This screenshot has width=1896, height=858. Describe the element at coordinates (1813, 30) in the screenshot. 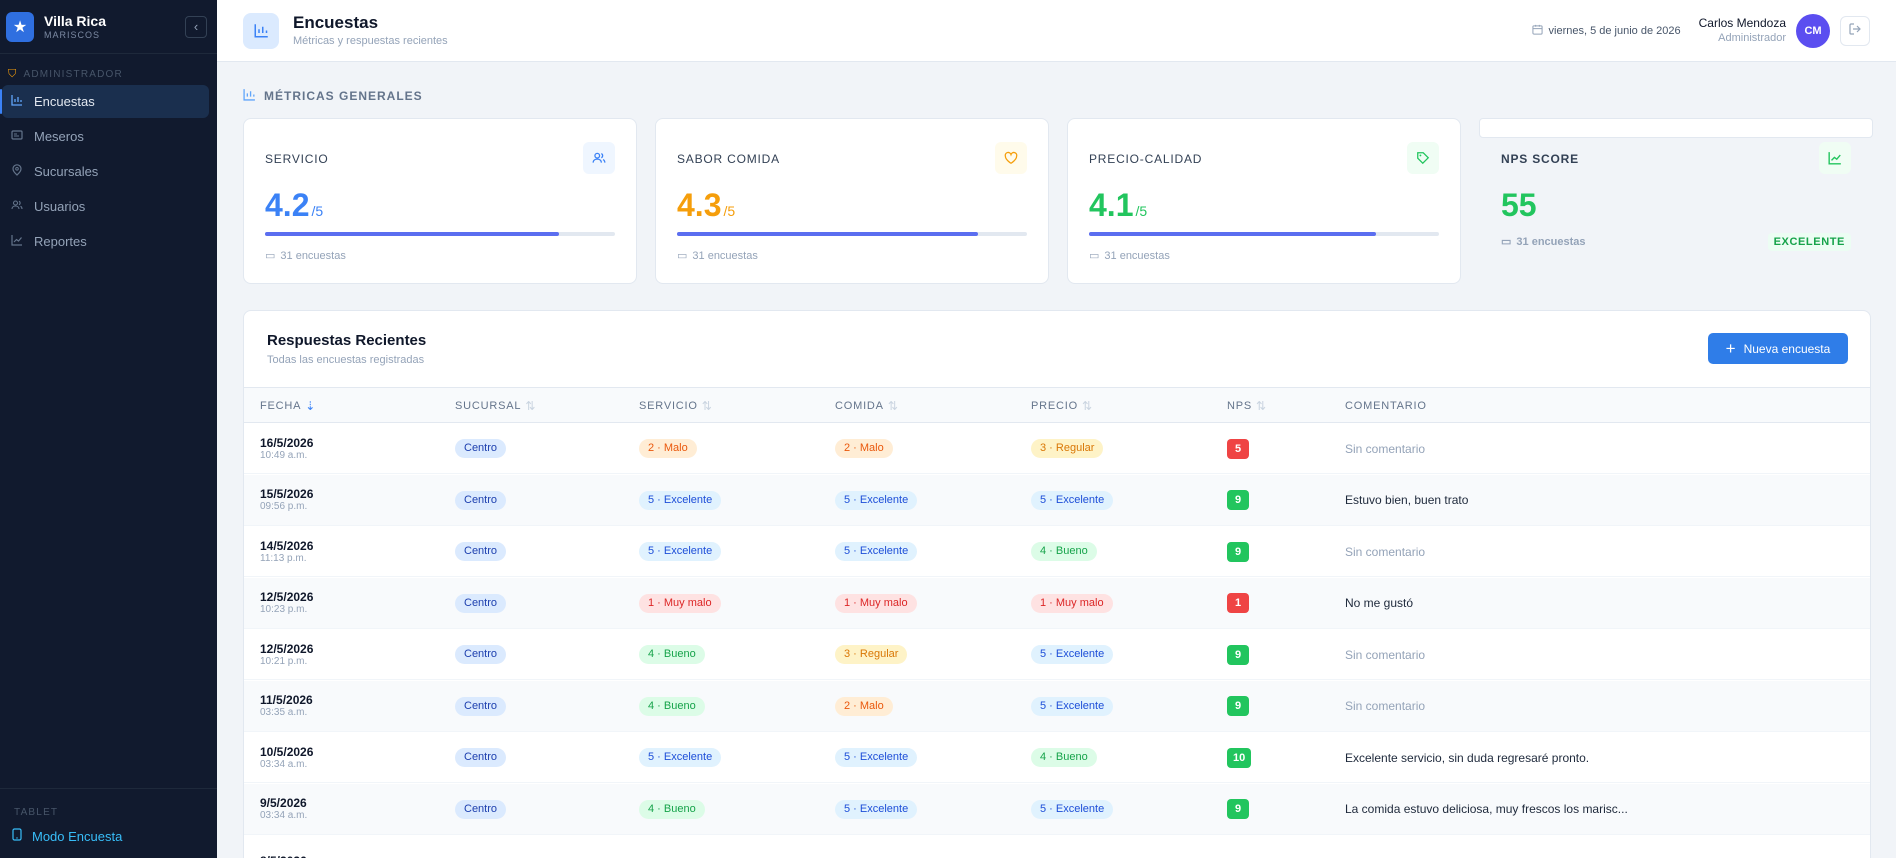

I see `avatar: CM` at that location.